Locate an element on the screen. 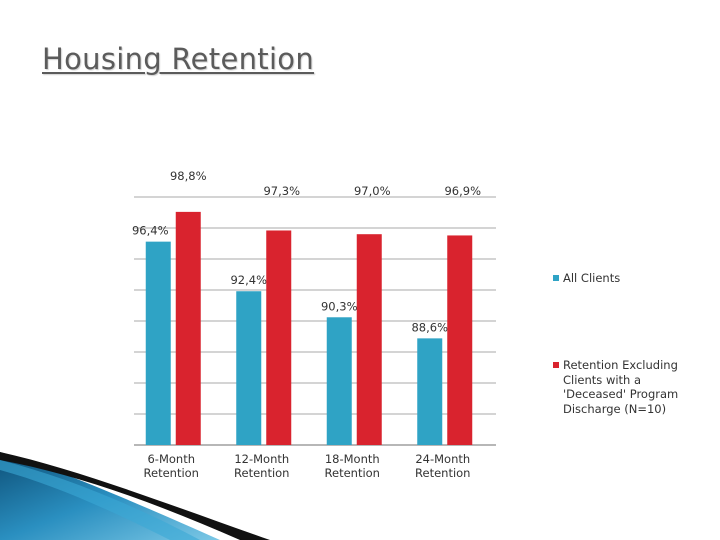  data-label-series2-2: 97,3% is located at coordinates (281, 191).